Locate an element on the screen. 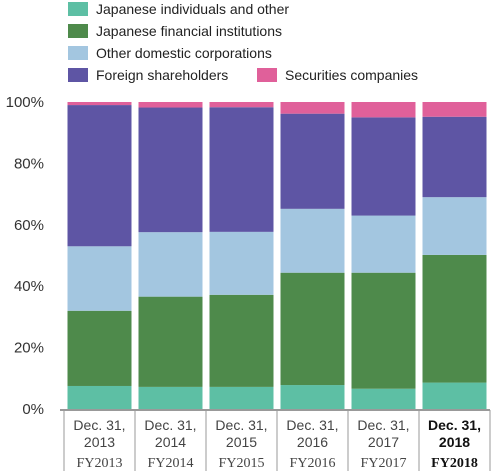 This screenshot has width=494, height=471. x-fiscal-year-label: FY2014 is located at coordinates (171, 463).